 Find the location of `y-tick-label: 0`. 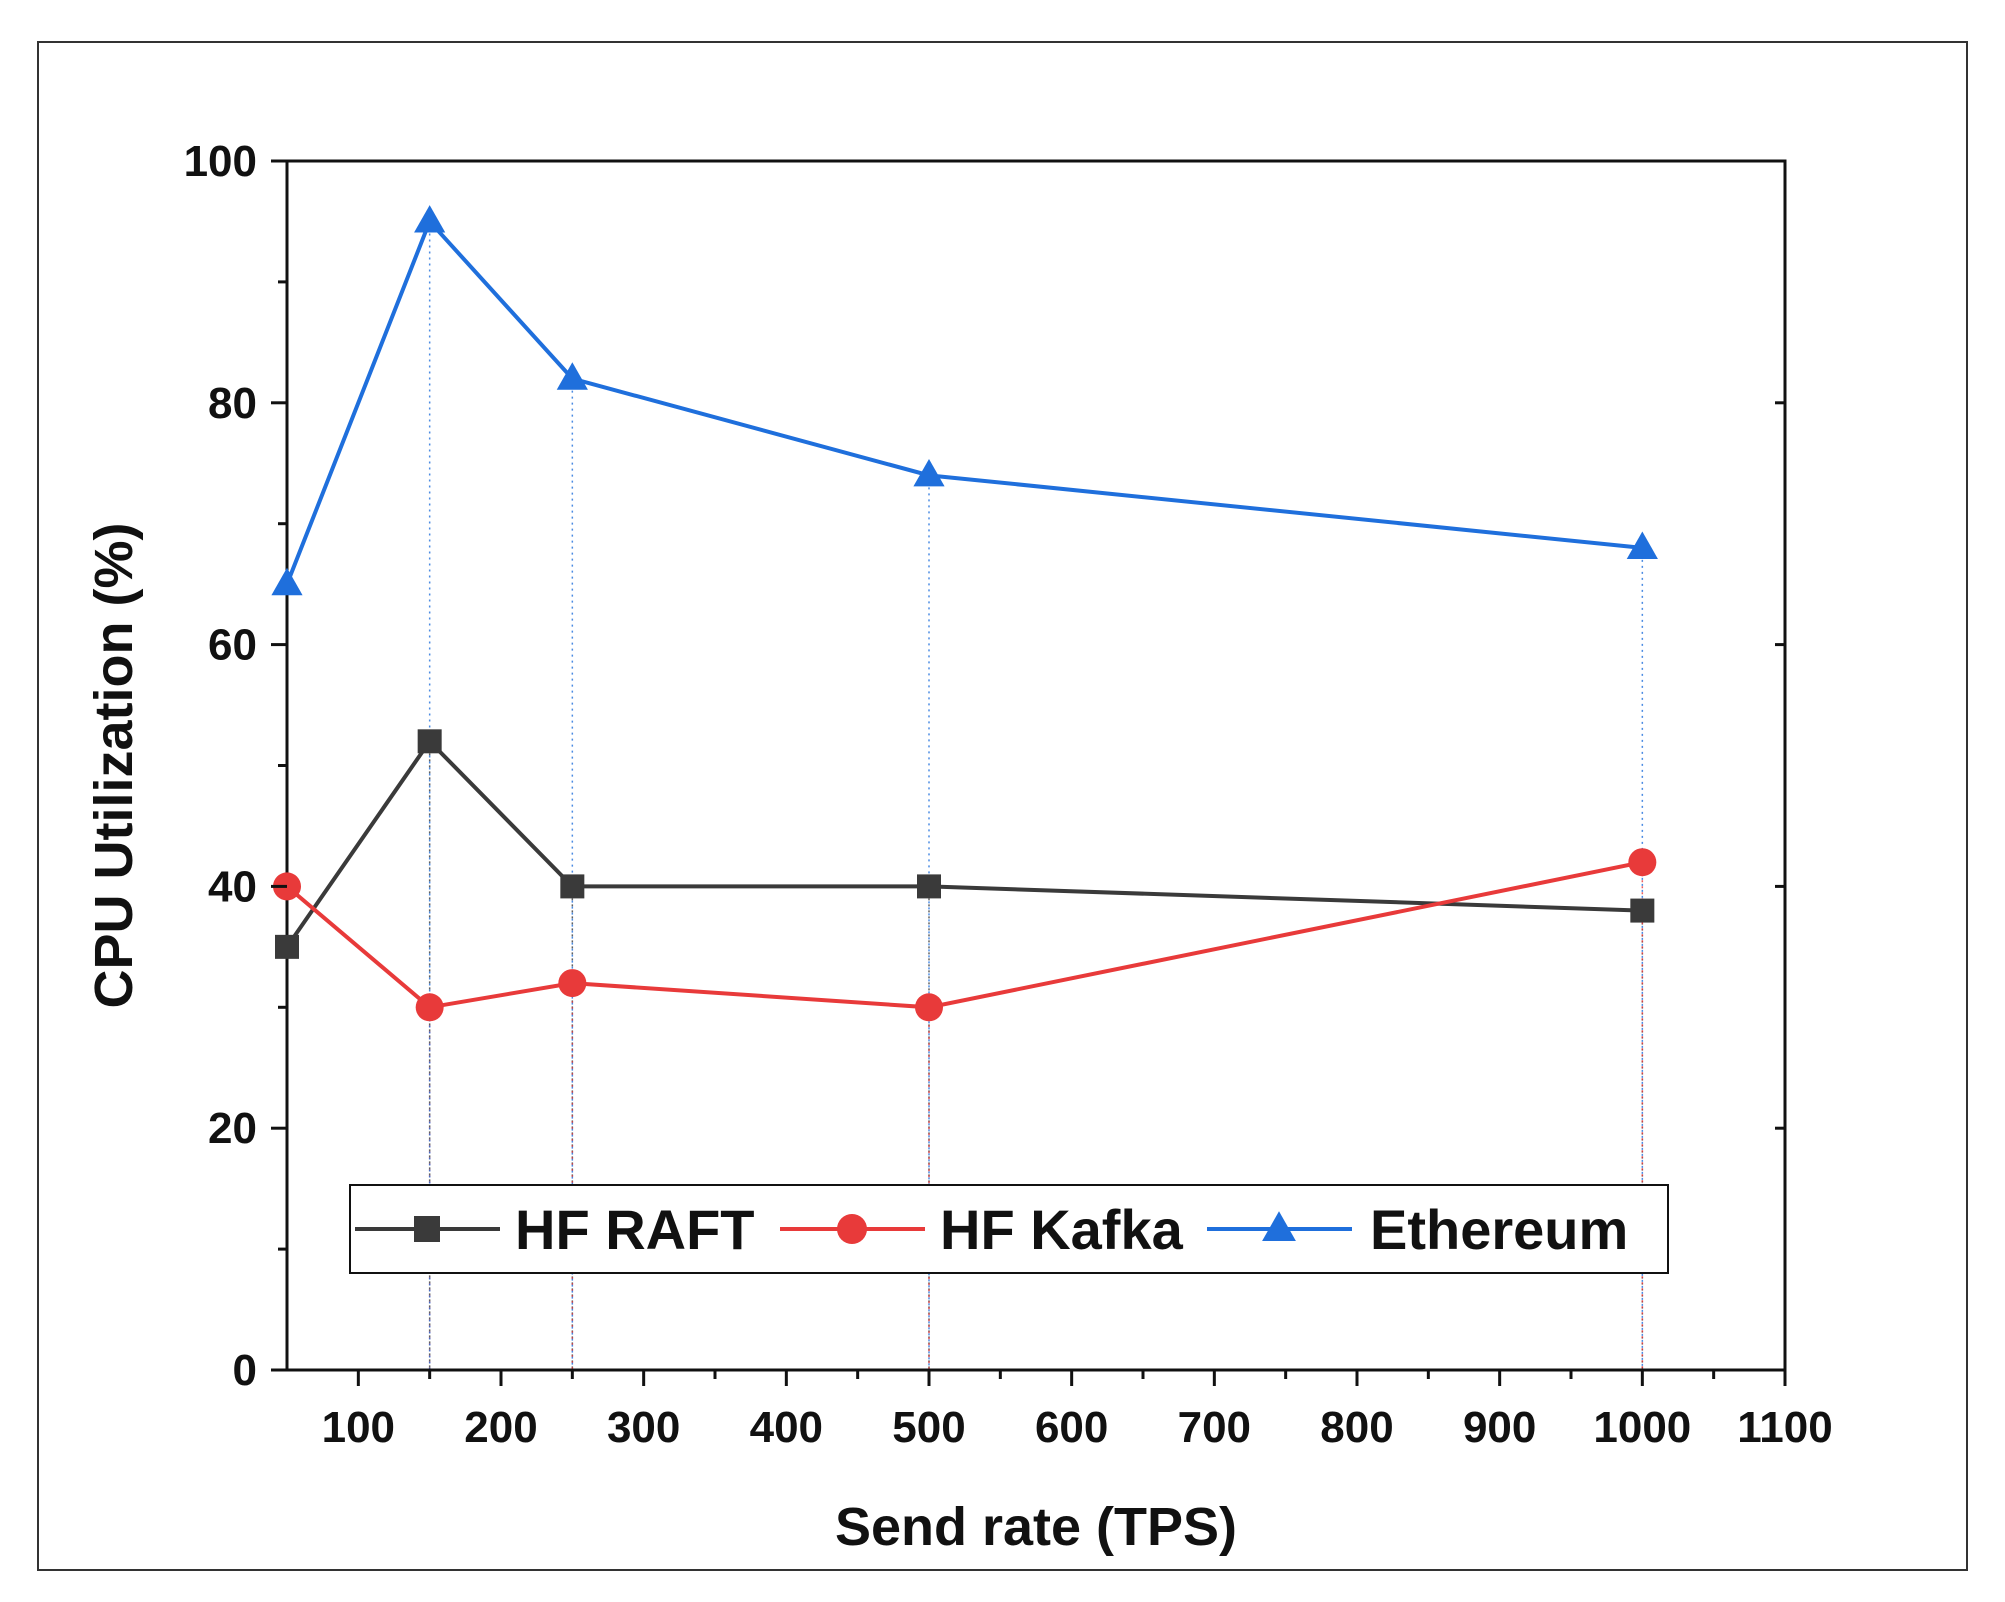

y-tick-label: 0 is located at coordinates (245, 1370).